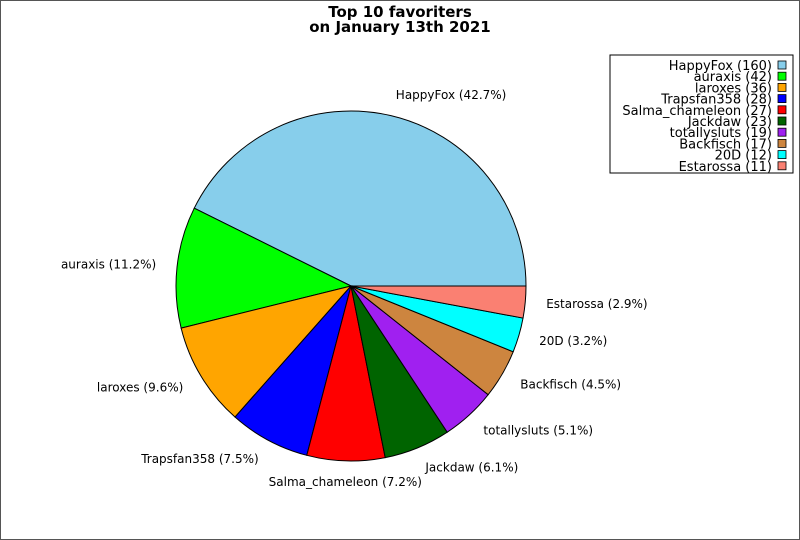 The height and width of the screenshot is (540, 800). What do you see at coordinates (743, 156) in the screenshot?
I see `legend-label-20d: 20D (12)` at bounding box center [743, 156].